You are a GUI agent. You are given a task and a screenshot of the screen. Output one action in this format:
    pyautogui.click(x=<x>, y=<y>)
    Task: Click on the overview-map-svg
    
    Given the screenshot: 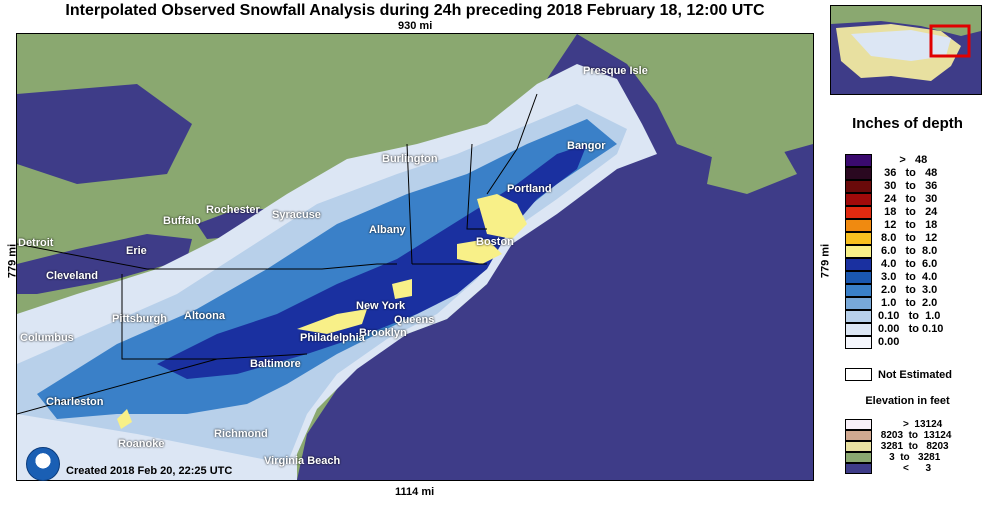 What is the action you would take?
    pyautogui.click(x=906, y=50)
    